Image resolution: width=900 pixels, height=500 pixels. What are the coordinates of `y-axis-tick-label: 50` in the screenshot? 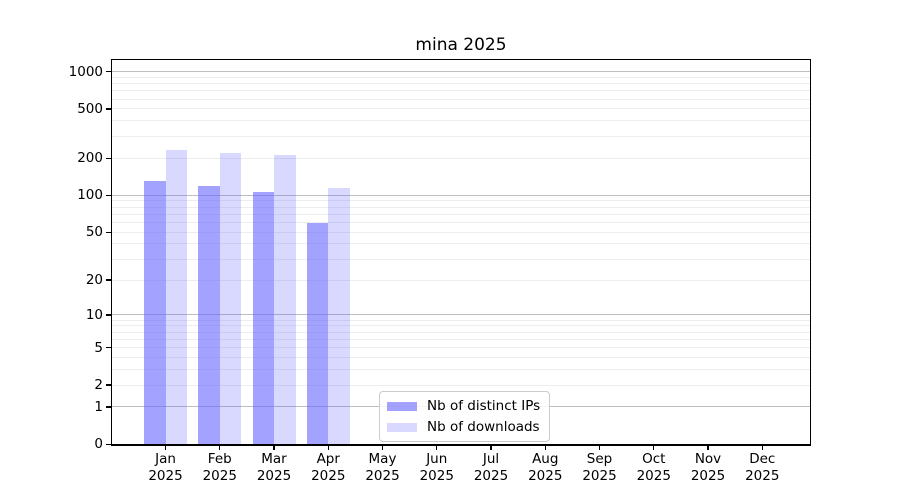 It's located at (94, 232).